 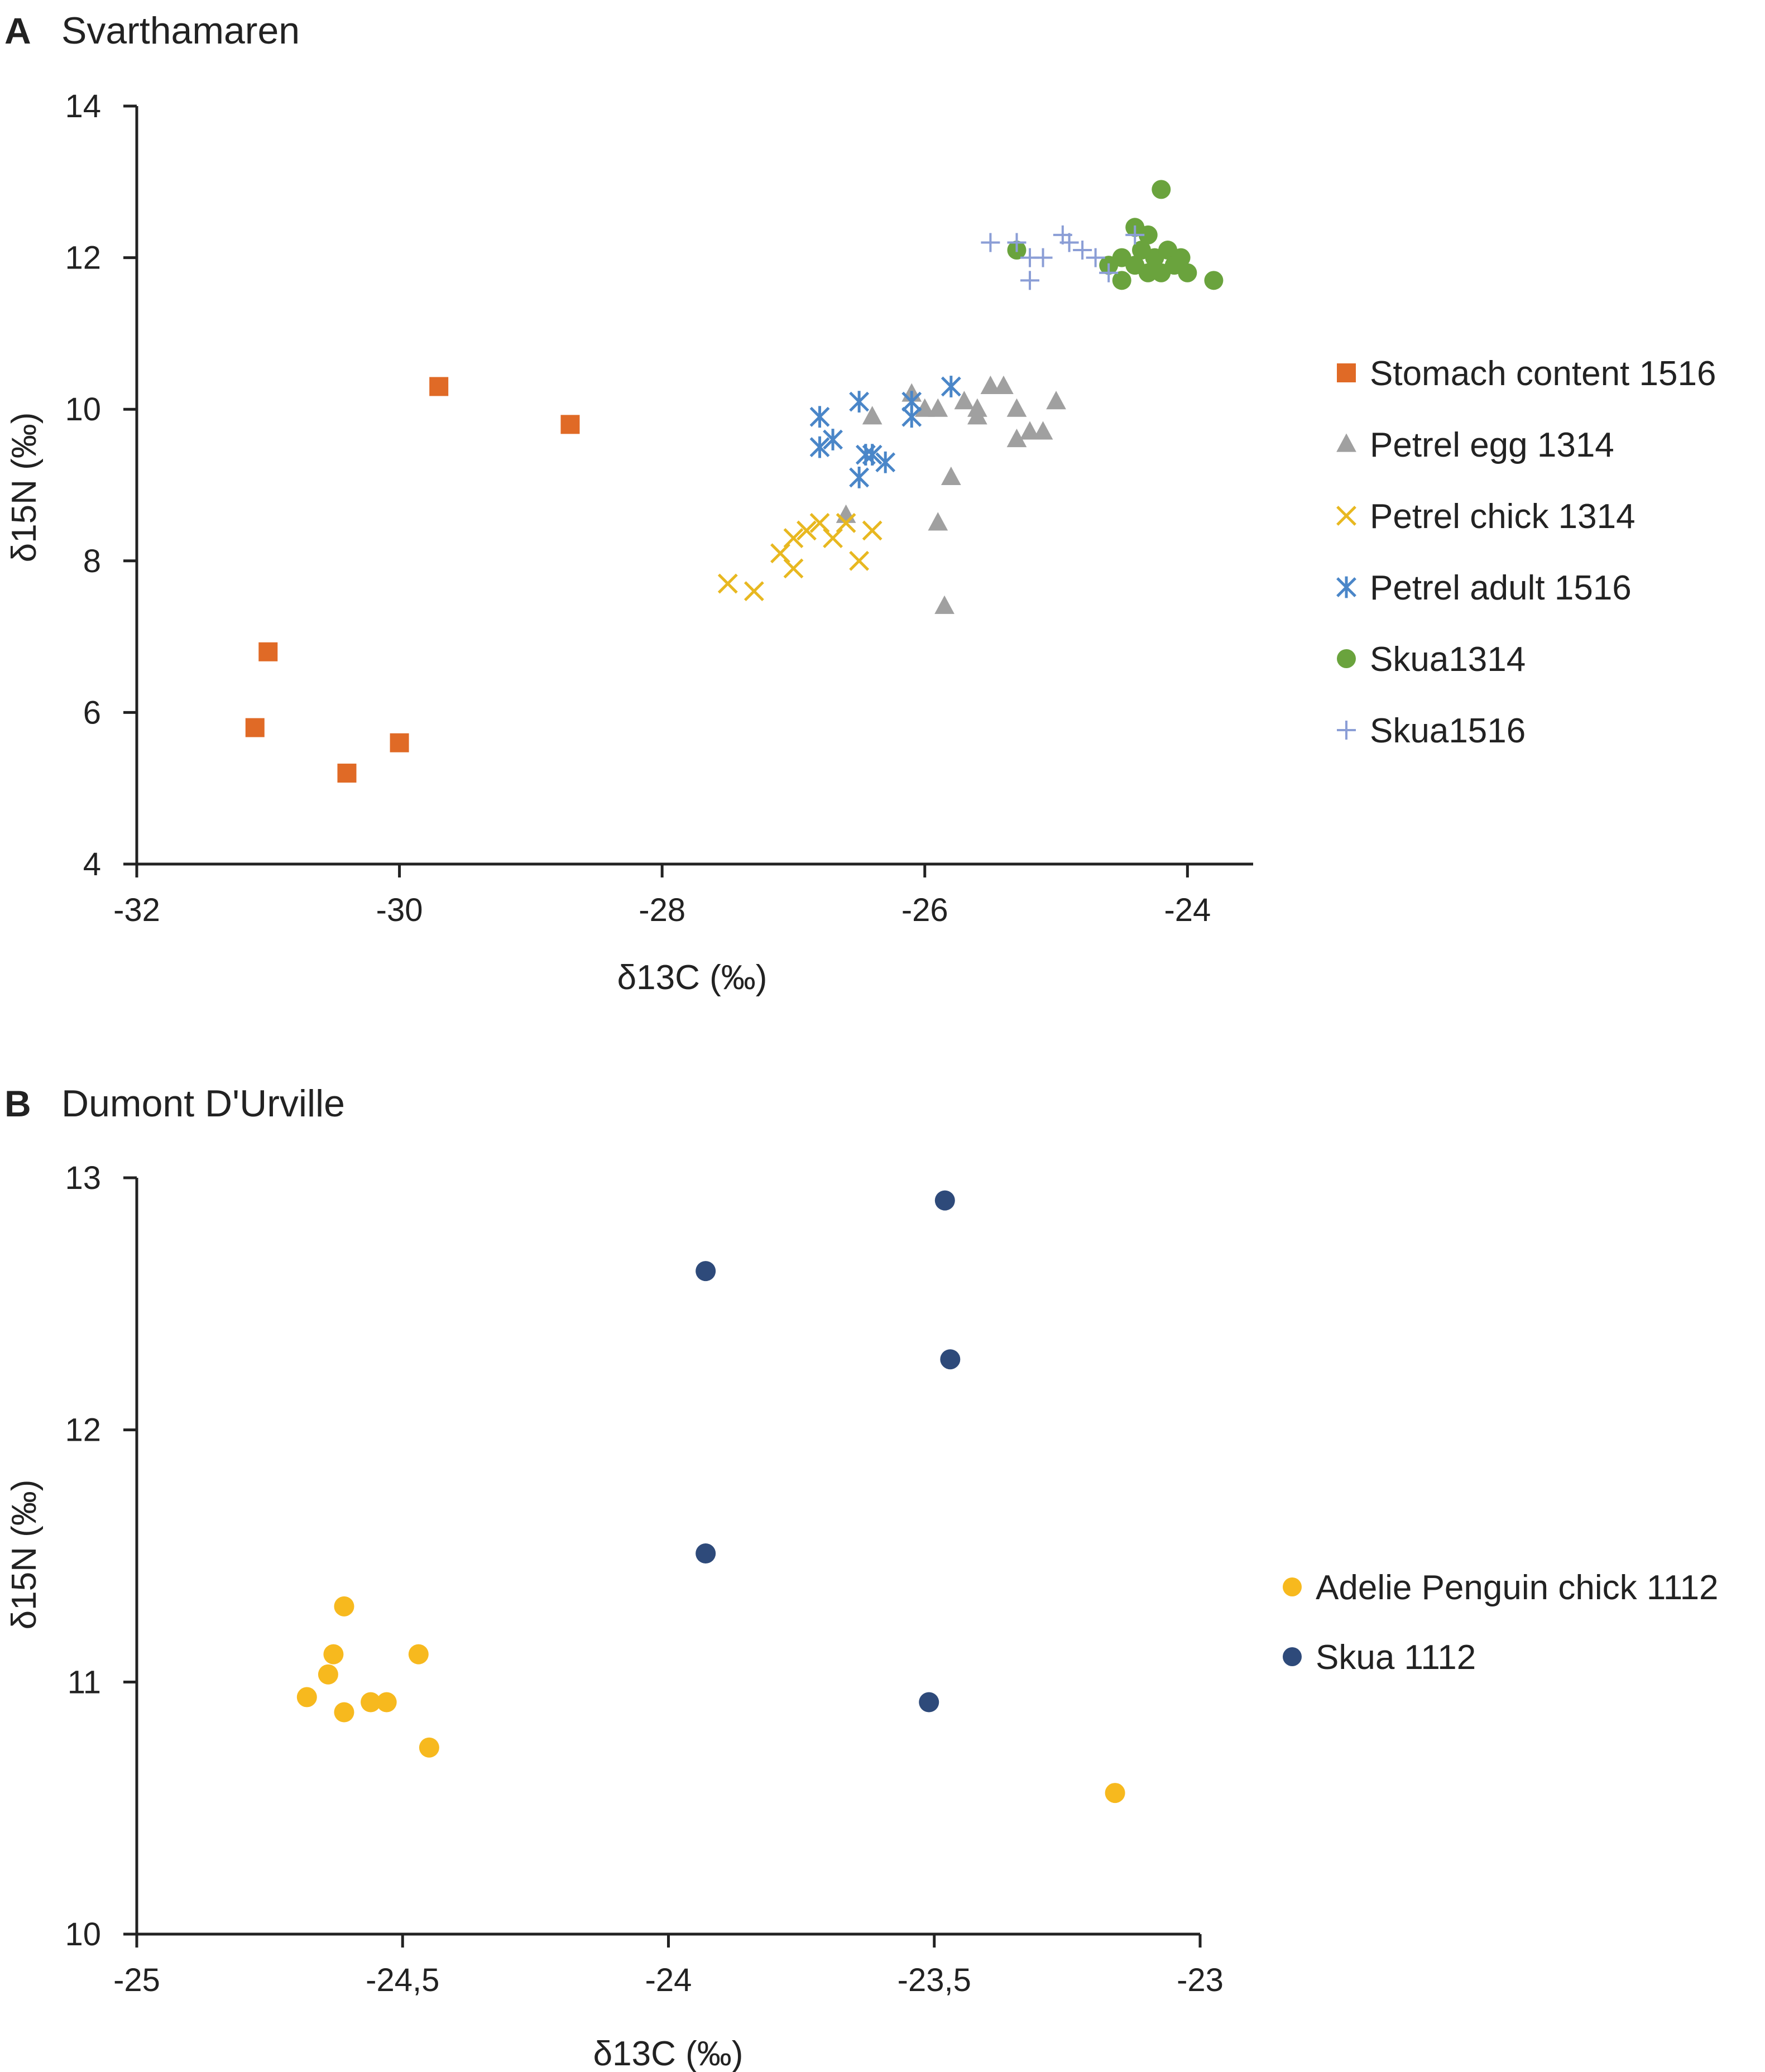 I want to click on legend-item-petrel-adult-1516: Petrel adult 1516, so click(x=1484, y=588).